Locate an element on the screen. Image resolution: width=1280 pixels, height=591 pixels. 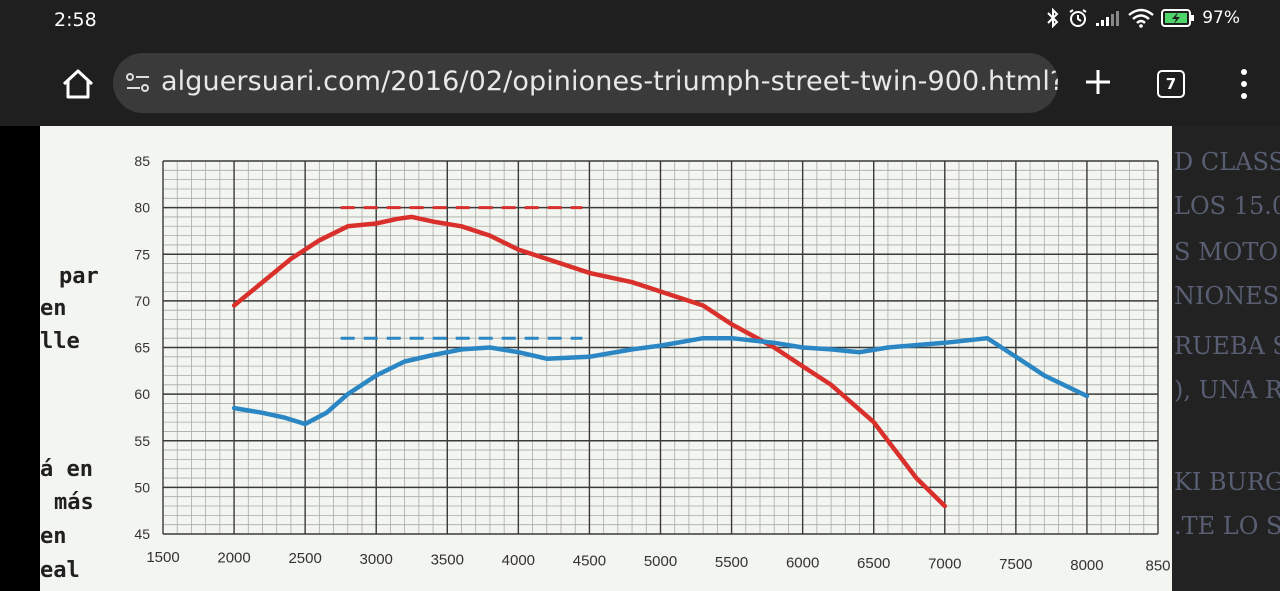
x-tick-label: 2000 is located at coordinates (233, 558).